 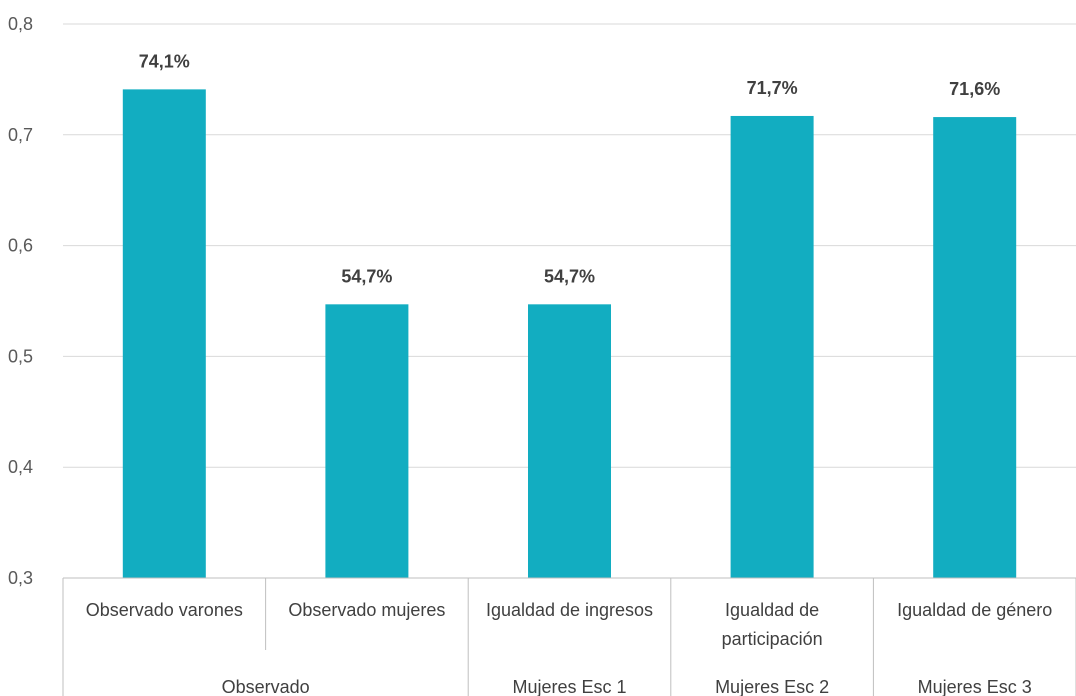 I want to click on data-label: 74,1%, so click(x=164, y=61).